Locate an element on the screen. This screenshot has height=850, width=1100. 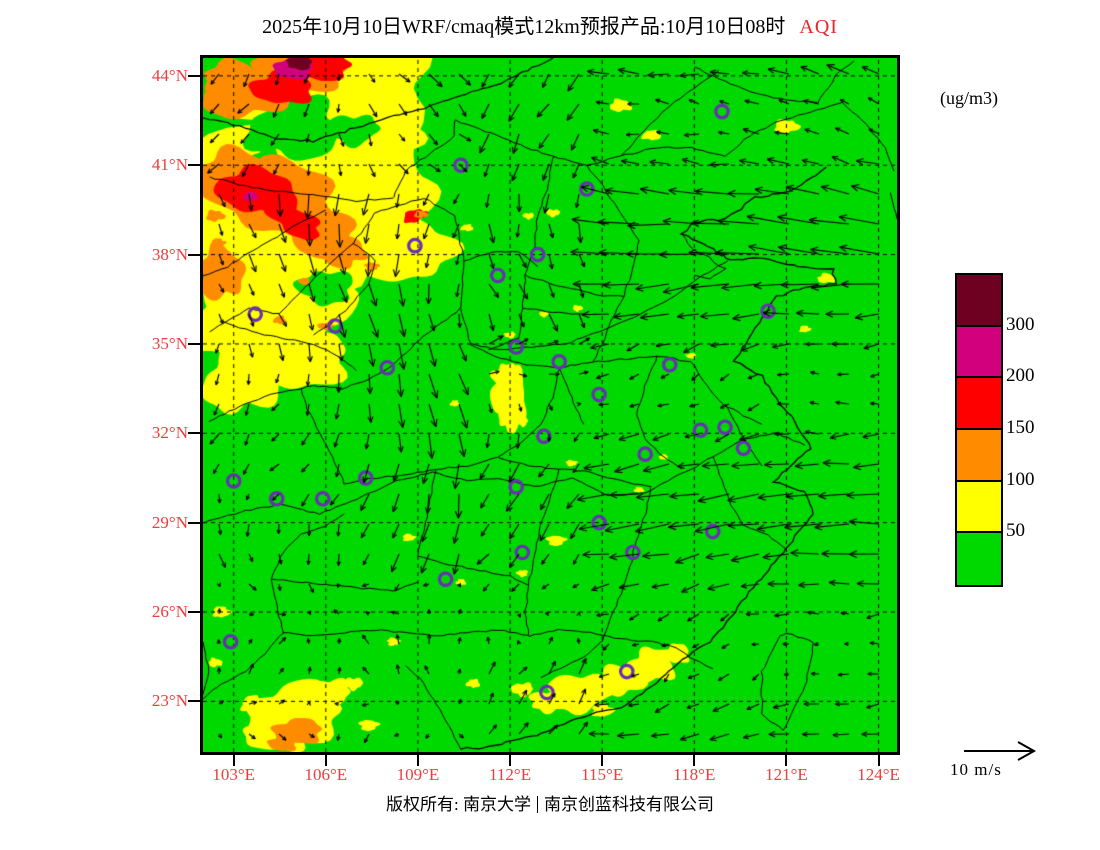
colorbar-value-300: 300 is located at coordinates (1020, 324).